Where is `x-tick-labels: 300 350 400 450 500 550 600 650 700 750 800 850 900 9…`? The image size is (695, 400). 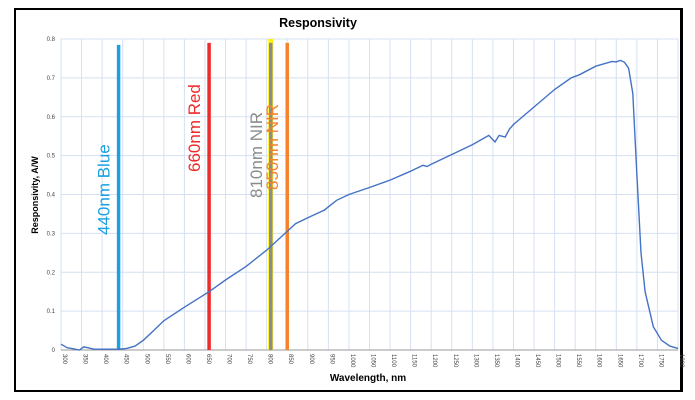
x-tick-labels: 300 350 400 450 500 550 600 650 700 750 800 850 900 9… is located at coordinates (372, 361).